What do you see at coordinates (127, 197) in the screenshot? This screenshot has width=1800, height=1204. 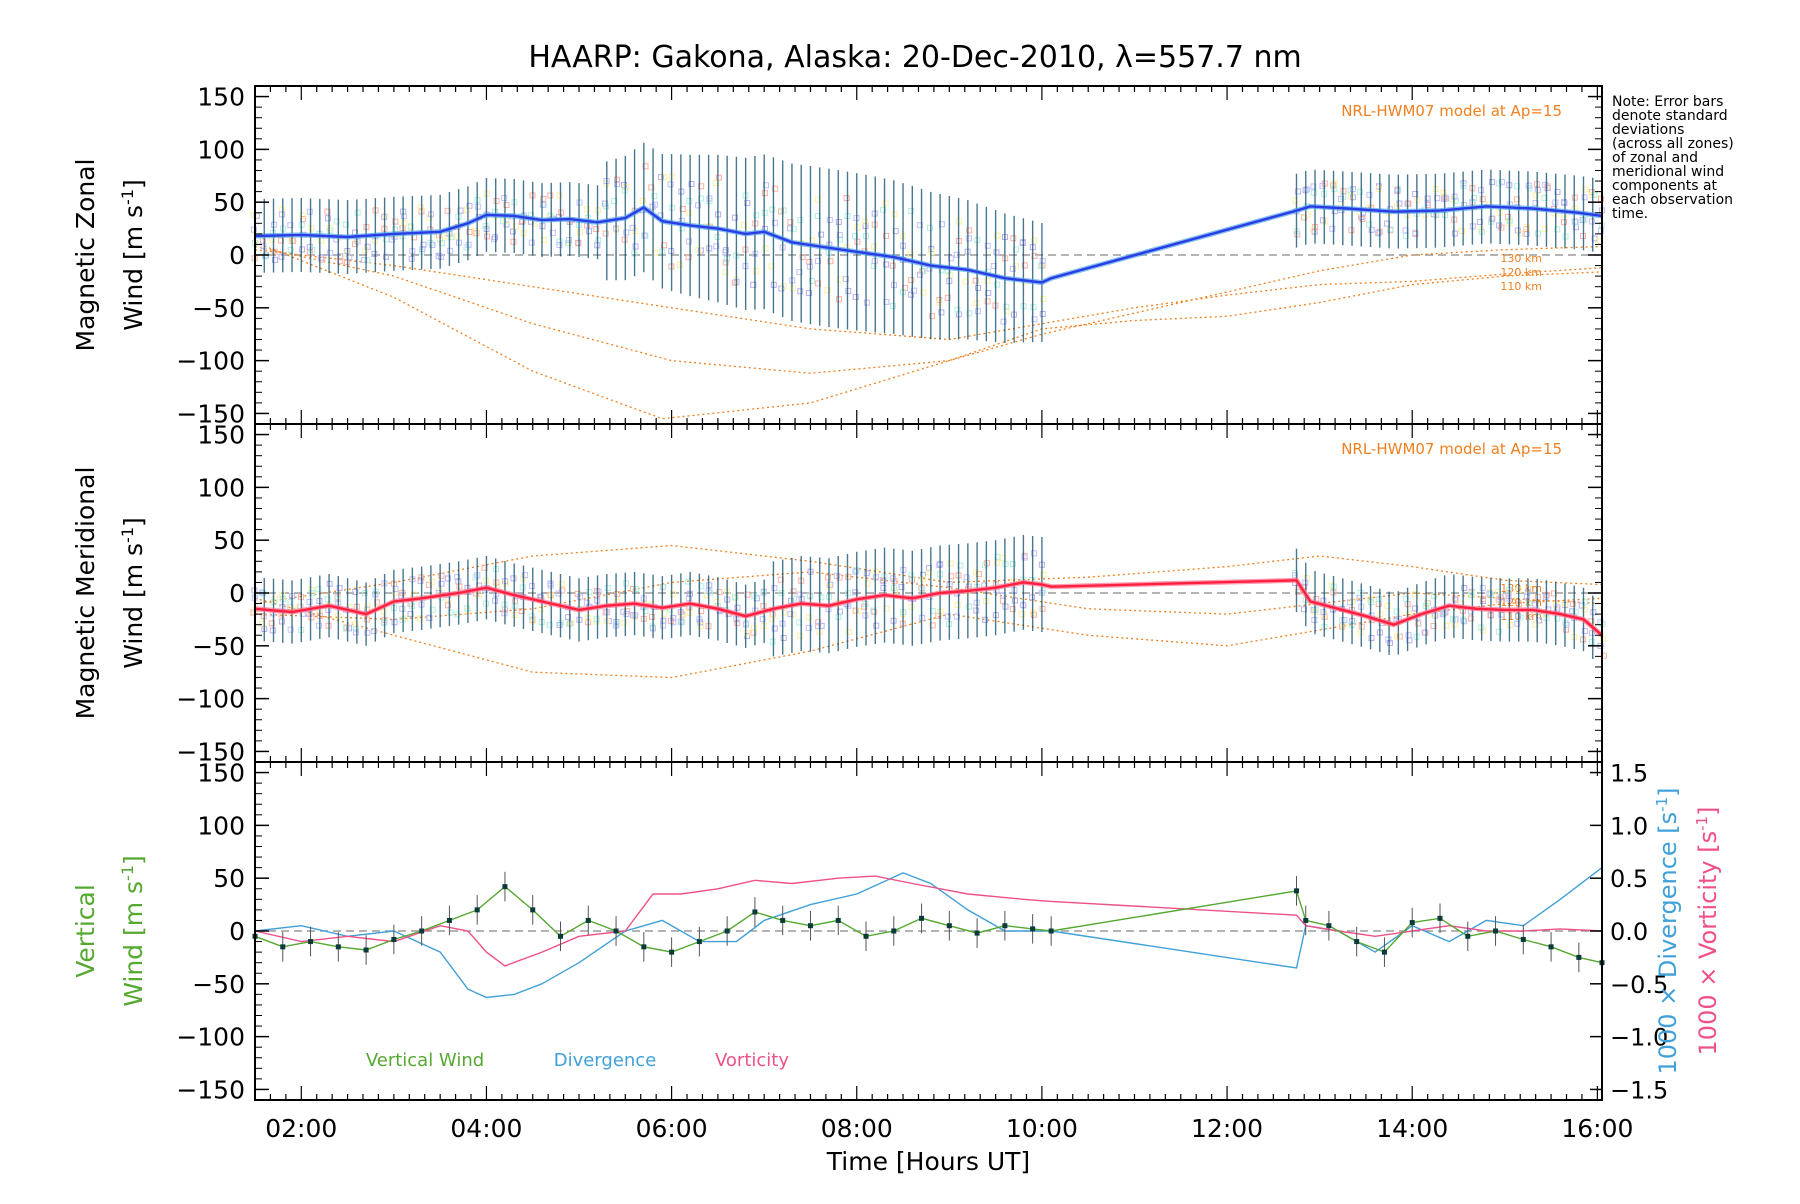 I see `y-axis-title-sup: -1` at bounding box center [127, 197].